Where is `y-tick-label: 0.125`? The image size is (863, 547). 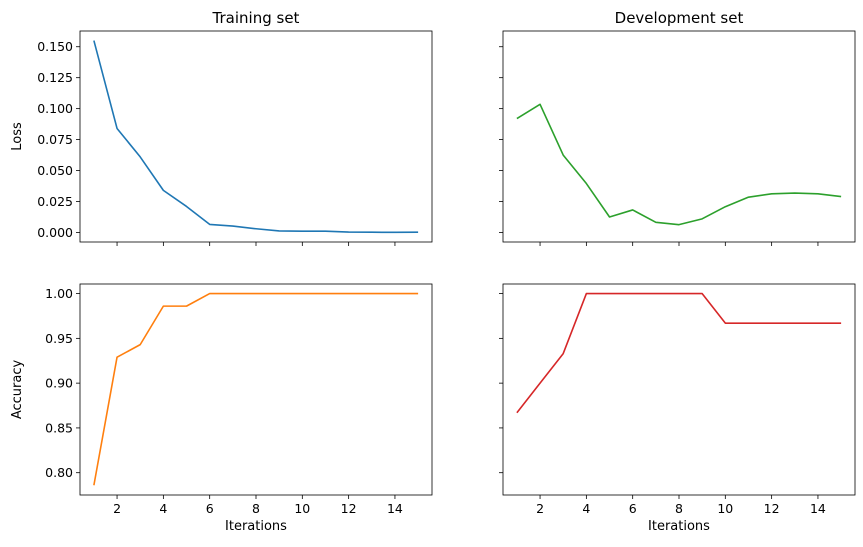
y-tick-label: 0.125 is located at coordinates (55, 77).